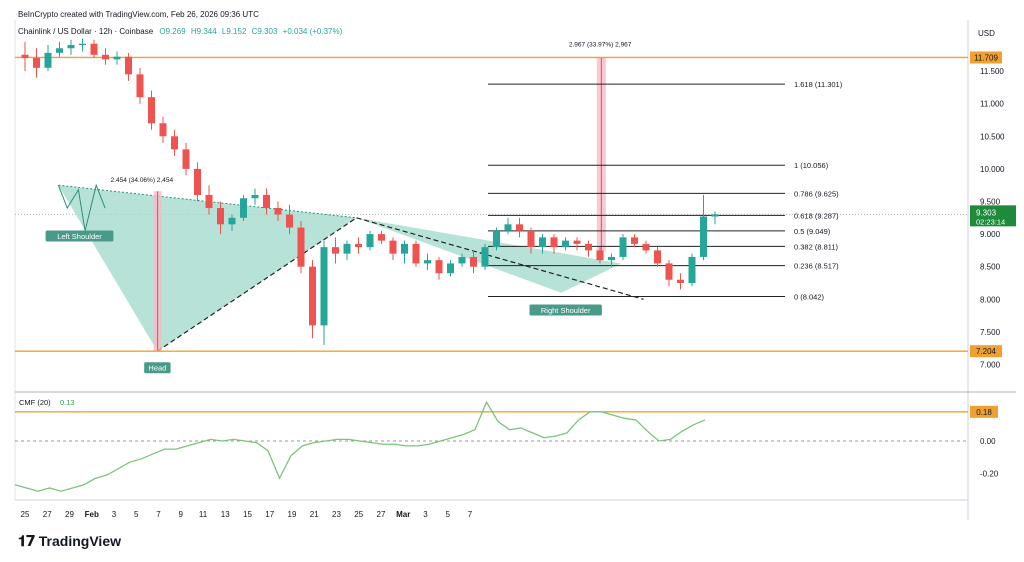 The image size is (1024, 562). I want to click on head-triangle-fill, so click(207, 268).